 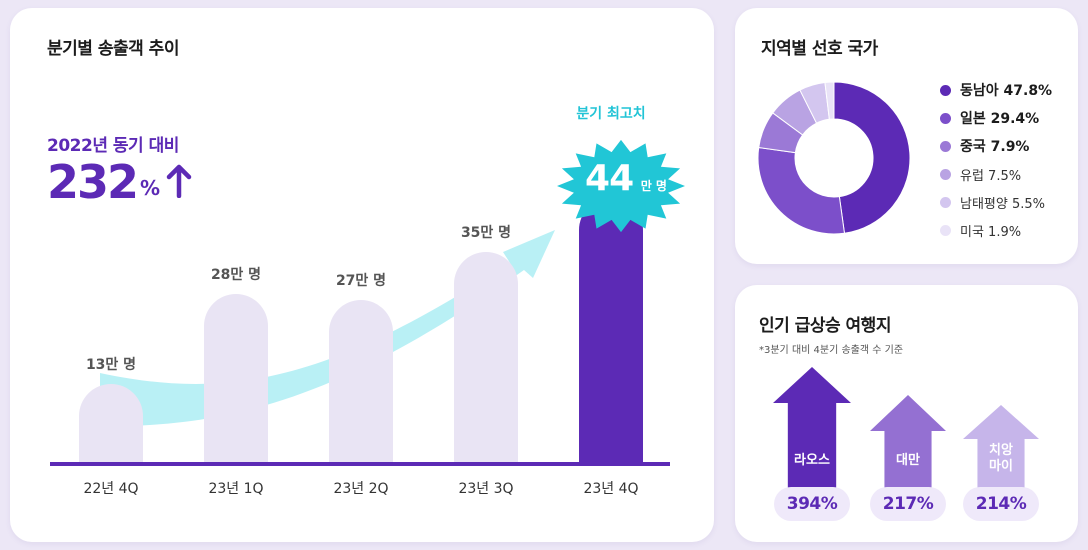 I want to click on category-label: 22년 4Q, so click(x=111, y=489).